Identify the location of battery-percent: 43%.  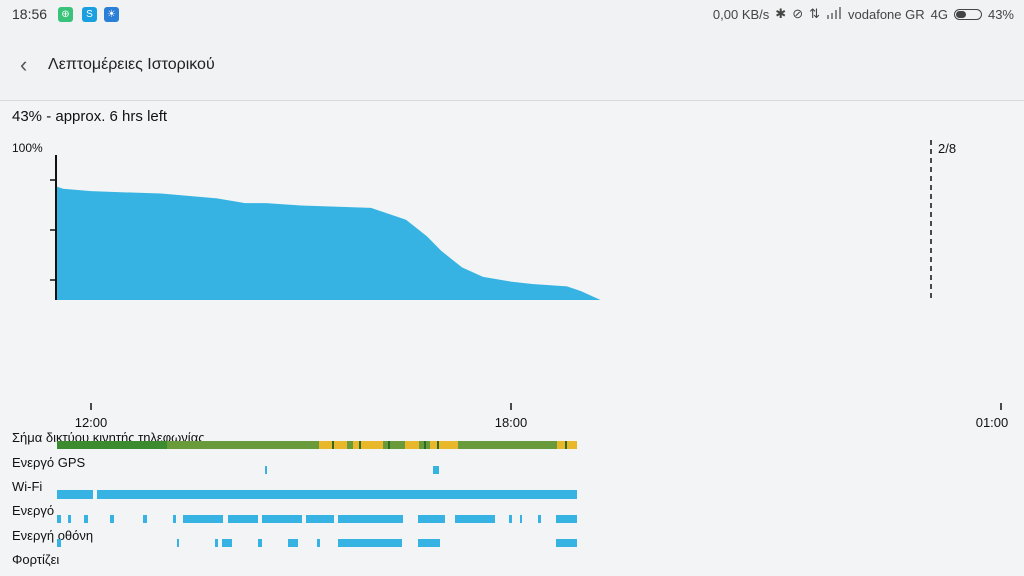
(1000, 14).